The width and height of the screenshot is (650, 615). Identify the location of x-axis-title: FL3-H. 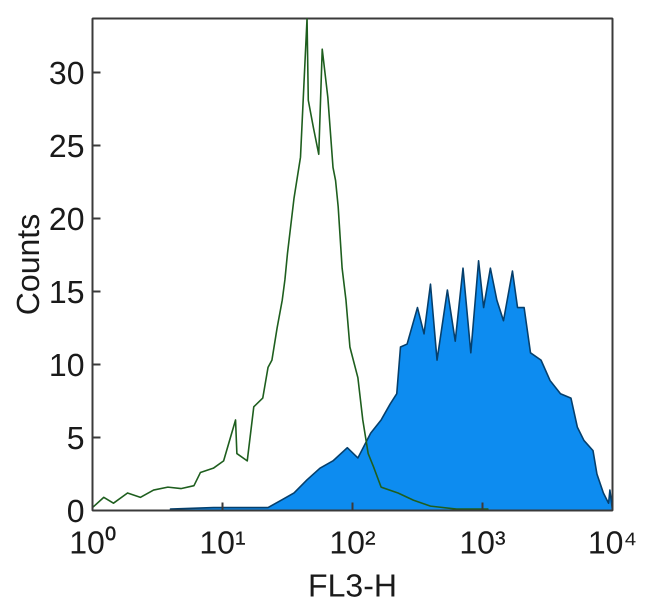
(352, 586).